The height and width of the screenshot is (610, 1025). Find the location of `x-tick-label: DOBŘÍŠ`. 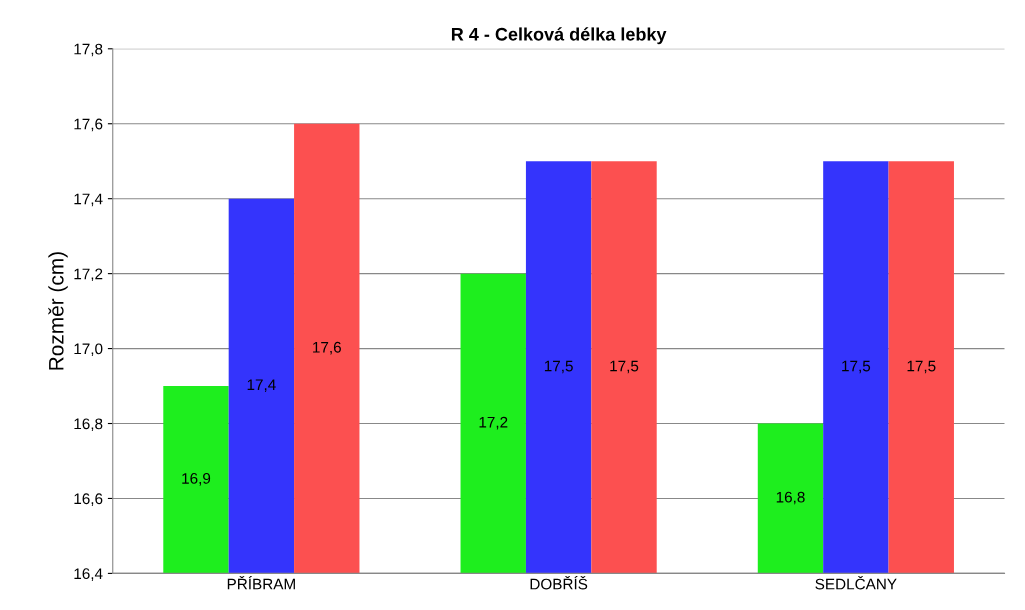

x-tick-label: DOBŘÍŠ is located at coordinates (559, 582).